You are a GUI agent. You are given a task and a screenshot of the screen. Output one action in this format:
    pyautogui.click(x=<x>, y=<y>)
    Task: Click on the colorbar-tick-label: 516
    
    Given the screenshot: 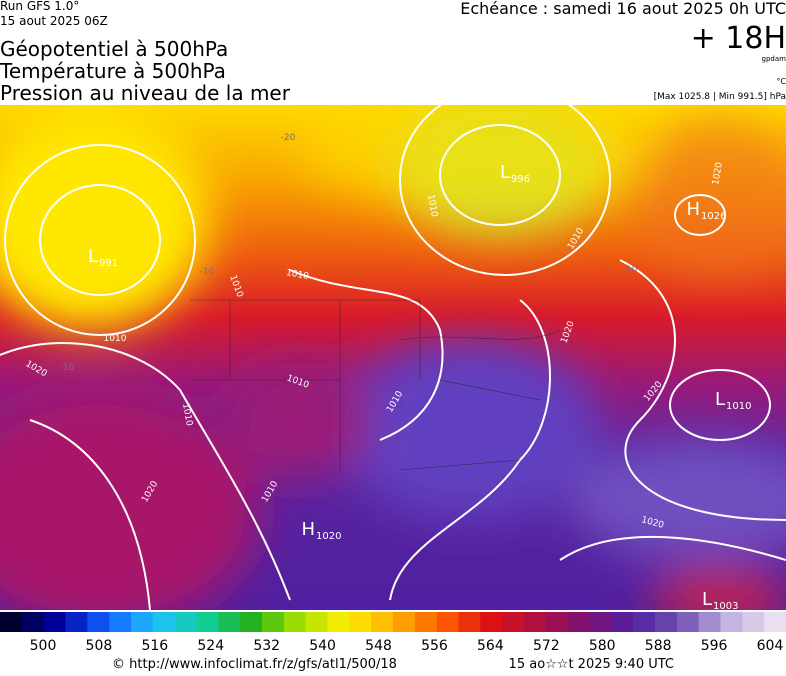 What is the action you would take?
    pyautogui.click(x=154, y=646)
    